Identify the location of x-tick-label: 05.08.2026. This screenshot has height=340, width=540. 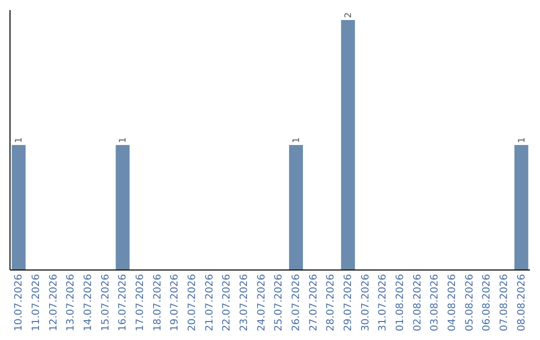
(470, 303).